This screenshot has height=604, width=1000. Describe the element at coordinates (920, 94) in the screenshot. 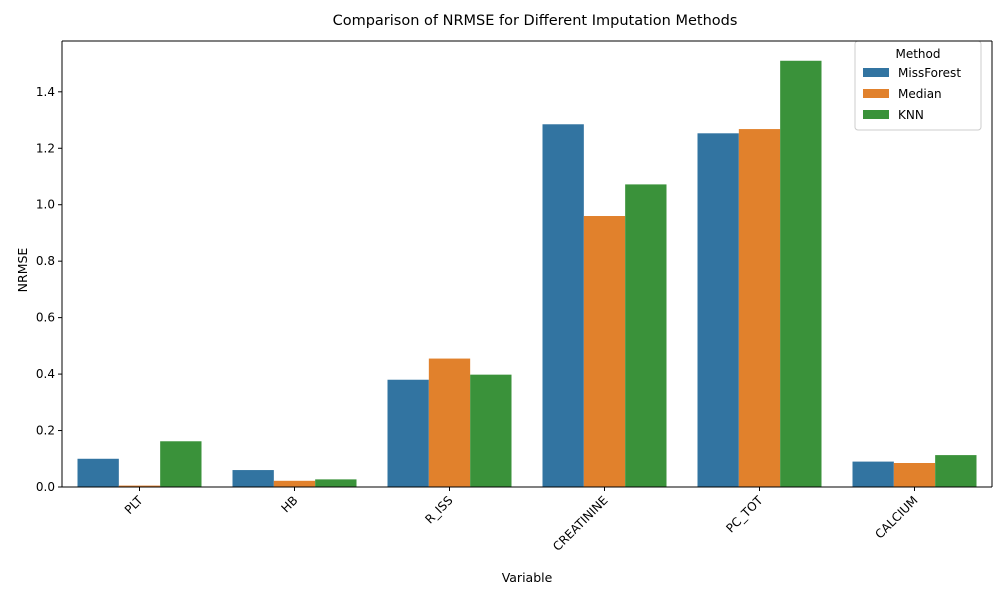

I see `legend-label-median: Median` at that location.